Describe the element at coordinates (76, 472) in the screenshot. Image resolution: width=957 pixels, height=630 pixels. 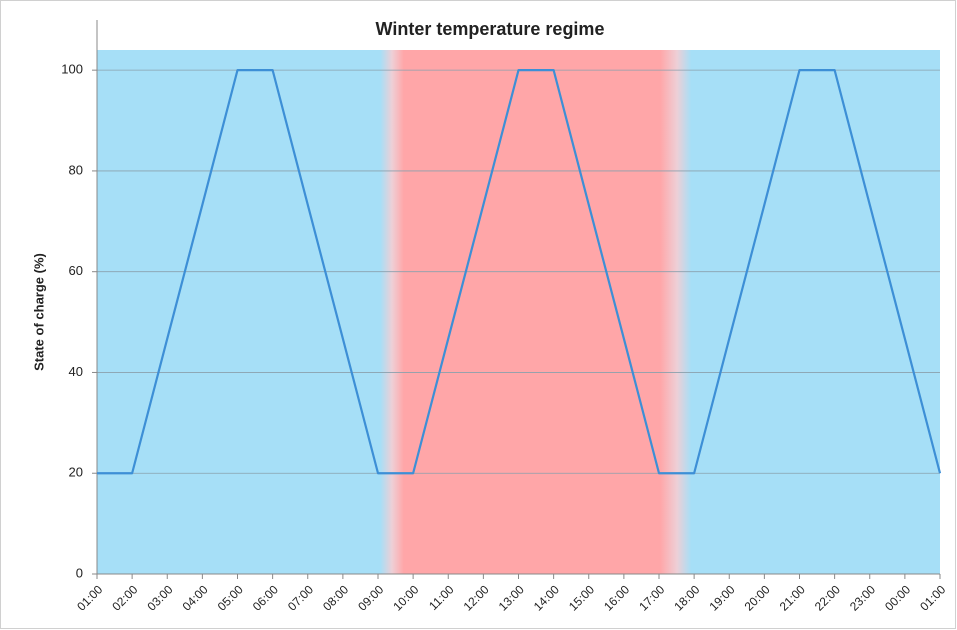
I see `y-tick-label: 20` at that location.